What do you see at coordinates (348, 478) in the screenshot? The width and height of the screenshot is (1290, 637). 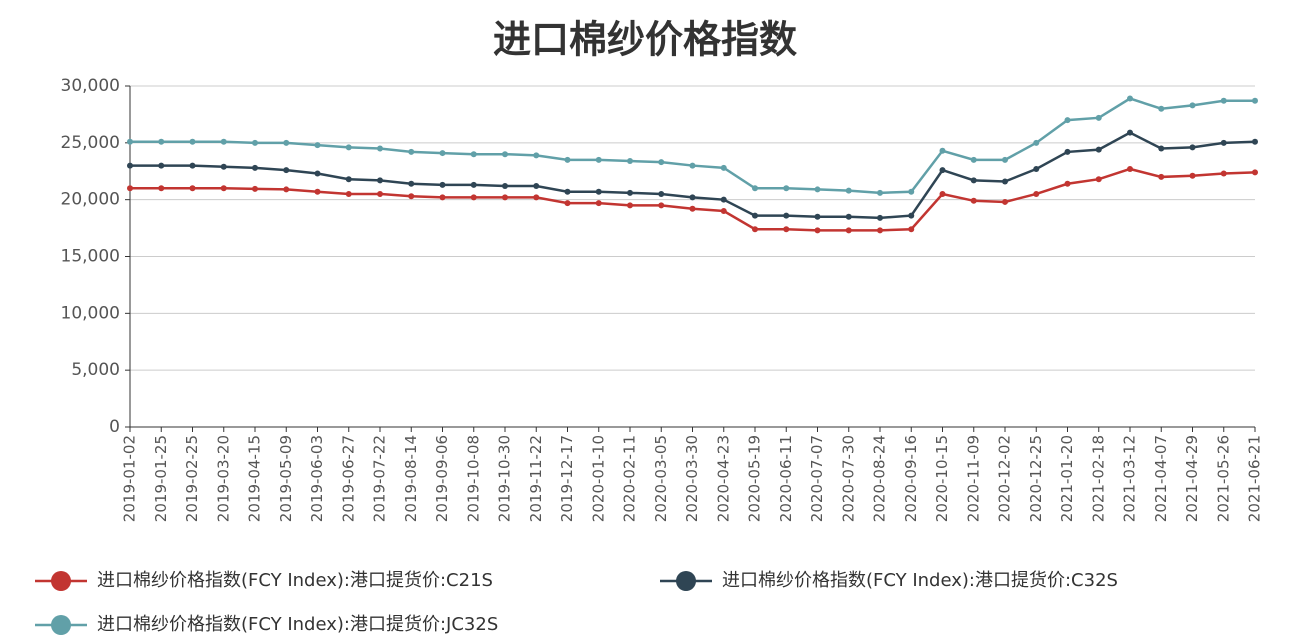 I see `x-tick-label: 2019-06-27` at bounding box center [348, 478].